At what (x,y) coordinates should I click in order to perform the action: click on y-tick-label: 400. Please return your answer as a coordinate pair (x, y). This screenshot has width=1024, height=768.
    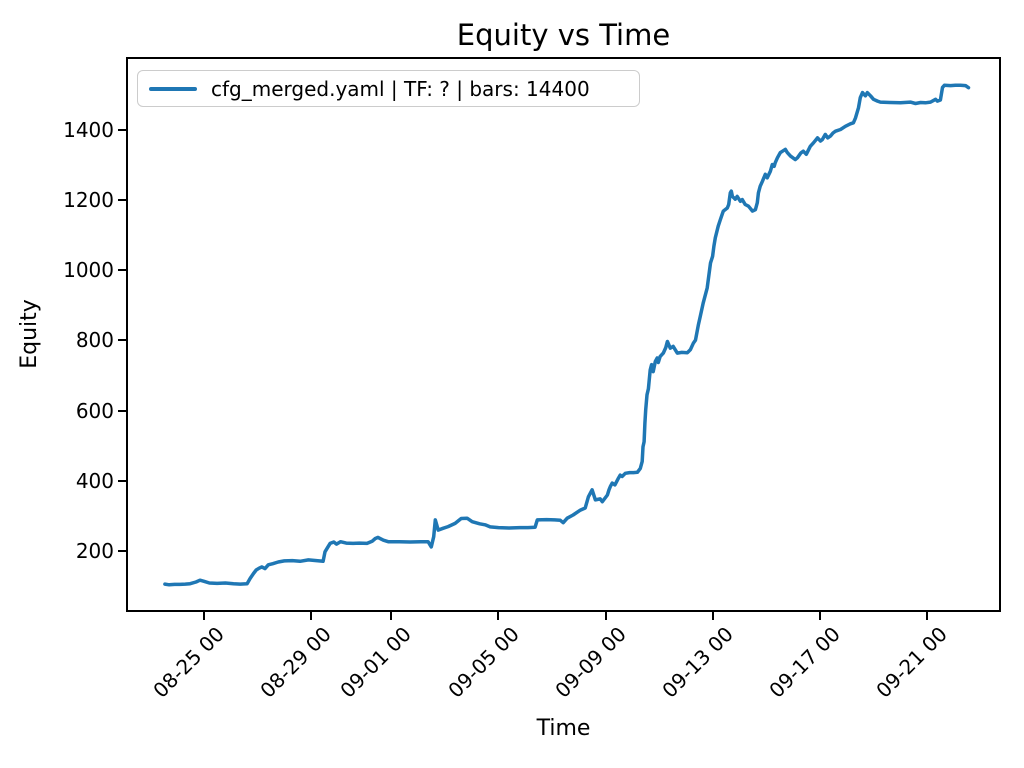
    Looking at the image, I should click on (94, 480).